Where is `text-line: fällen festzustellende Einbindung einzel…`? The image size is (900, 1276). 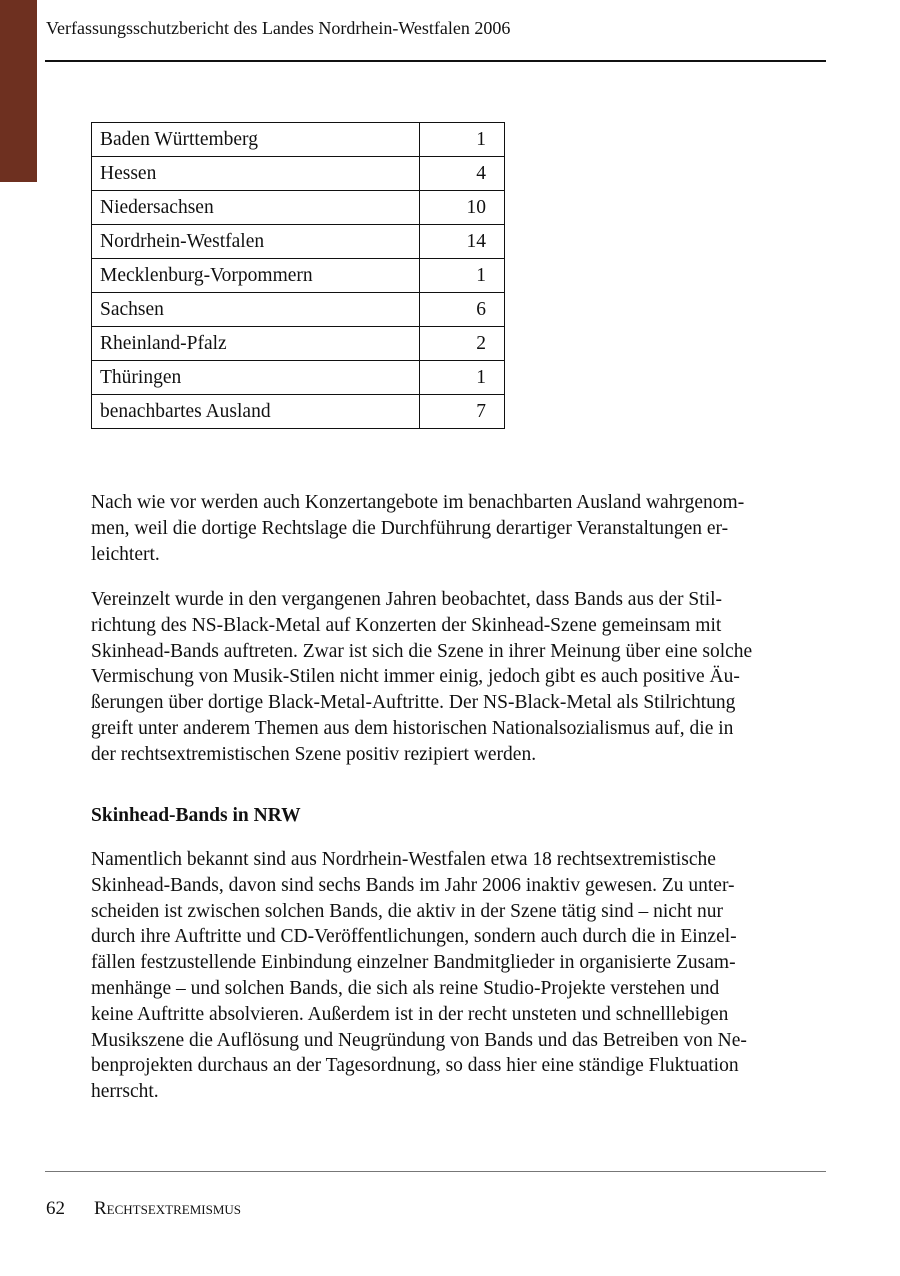
text-line: fällen festzustellende Einbindung einzel… is located at coordinates (413, 963).